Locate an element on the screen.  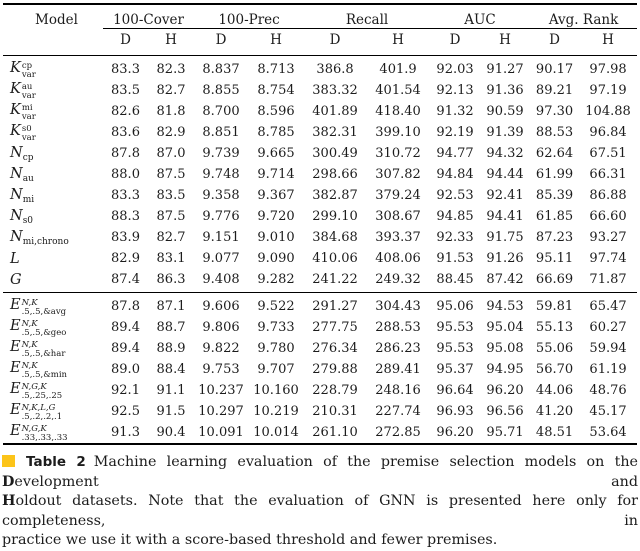
value-cell: 308.67 is located at coordinates (398, 216).